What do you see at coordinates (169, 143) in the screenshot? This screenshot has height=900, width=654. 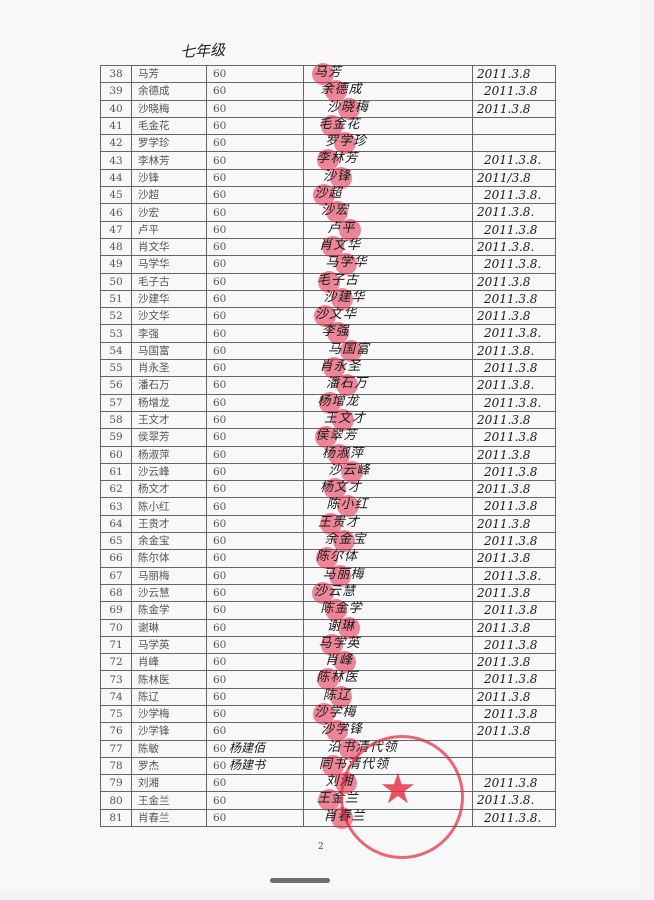 I see `student-name: 罗学珍` at bounding box center [169, 143].